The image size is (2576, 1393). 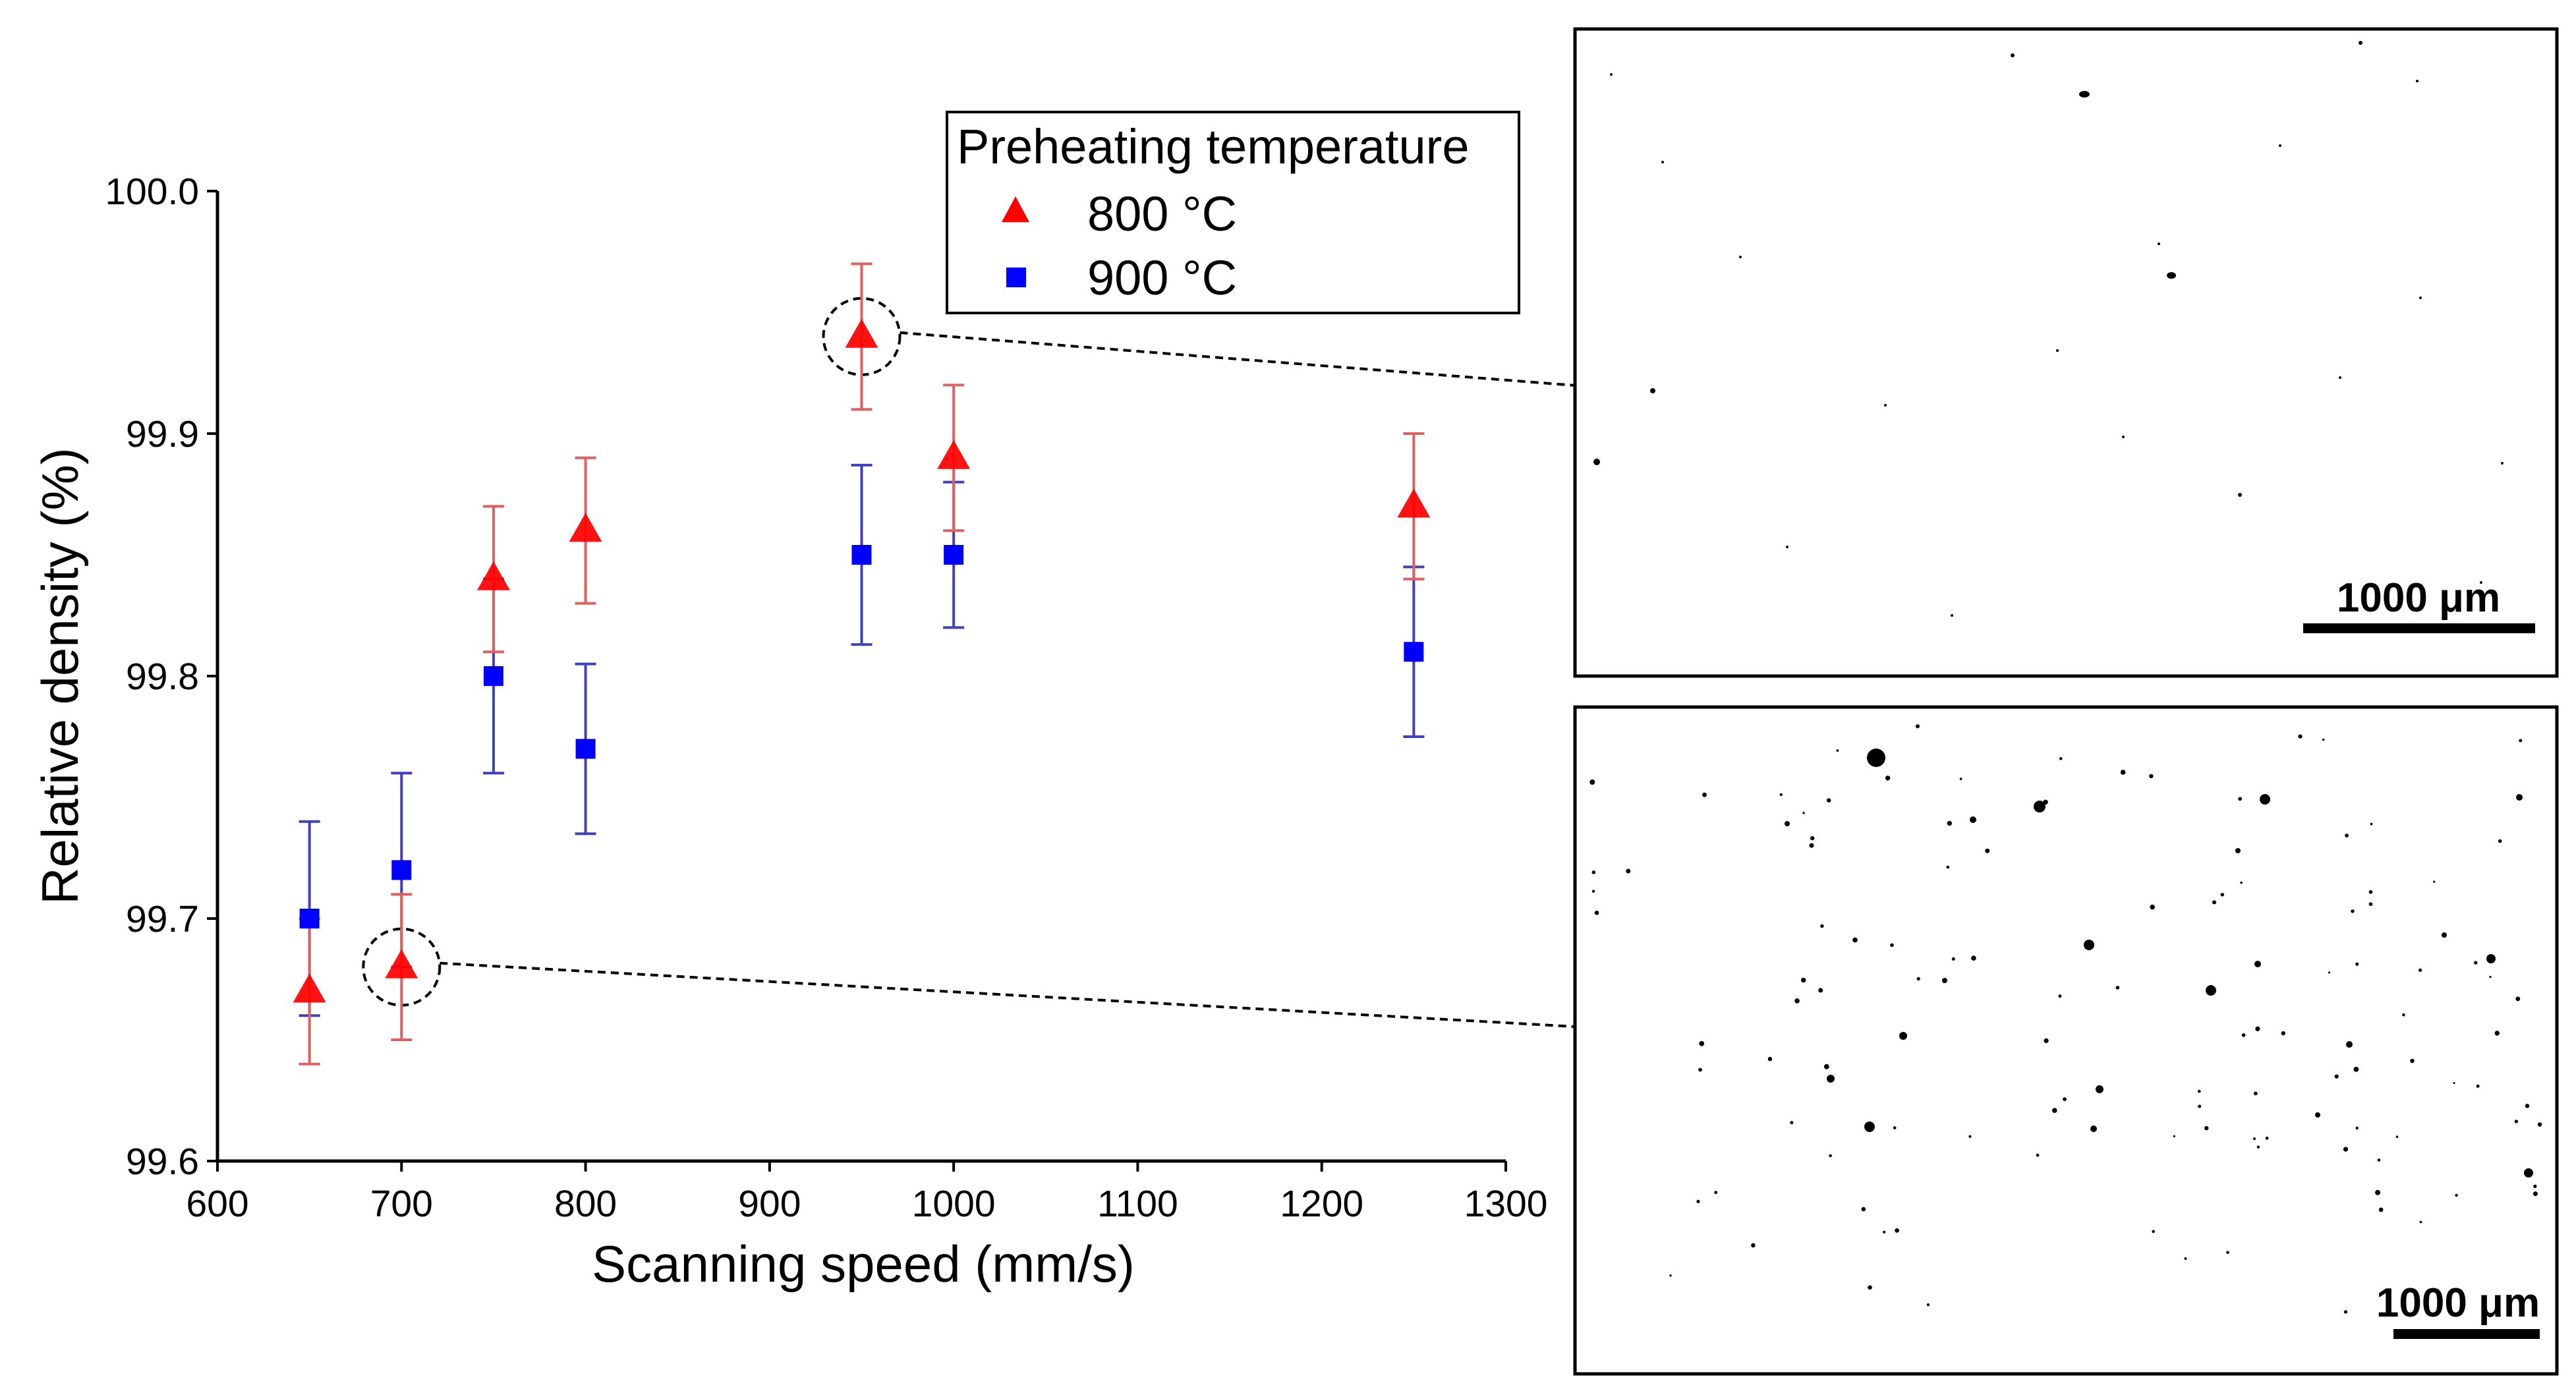 What do you see at coordinates (770, 1204) in the screenshot?
I see `x-tick-label: 900` at bounding box center [770, 1204].